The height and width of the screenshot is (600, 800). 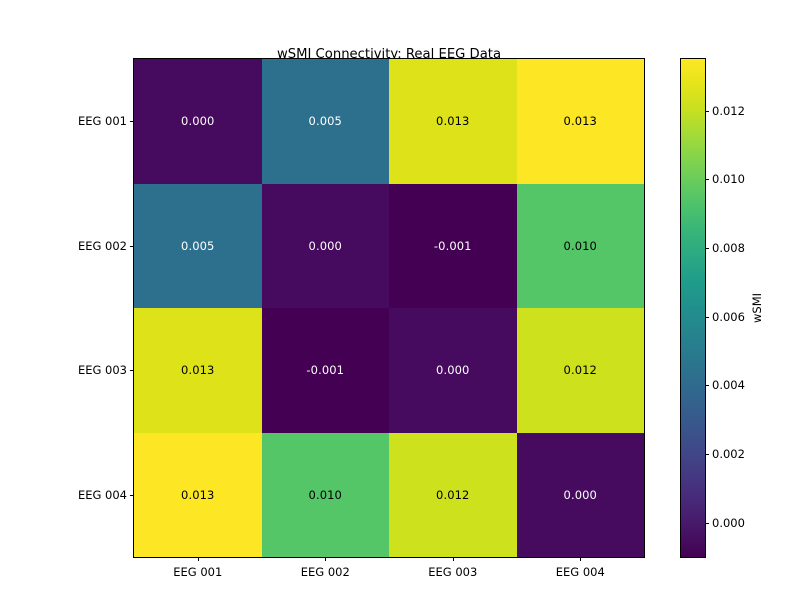 What do you see at coordinates (453, 572) in the screenshot?
I see `x-tick-label-2: EEG 003` at bounding box center [453, 572].